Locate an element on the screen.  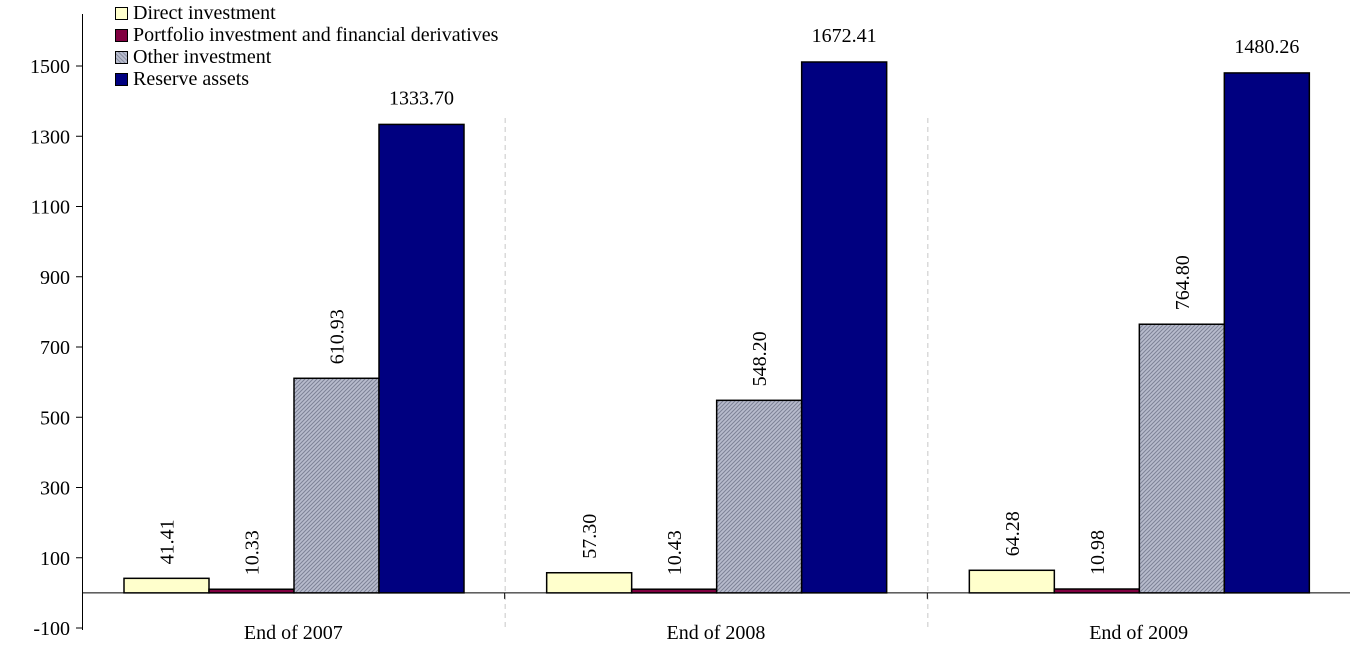
legend-item-direct-investment: Direct investment is located at coordinates (306, 13).